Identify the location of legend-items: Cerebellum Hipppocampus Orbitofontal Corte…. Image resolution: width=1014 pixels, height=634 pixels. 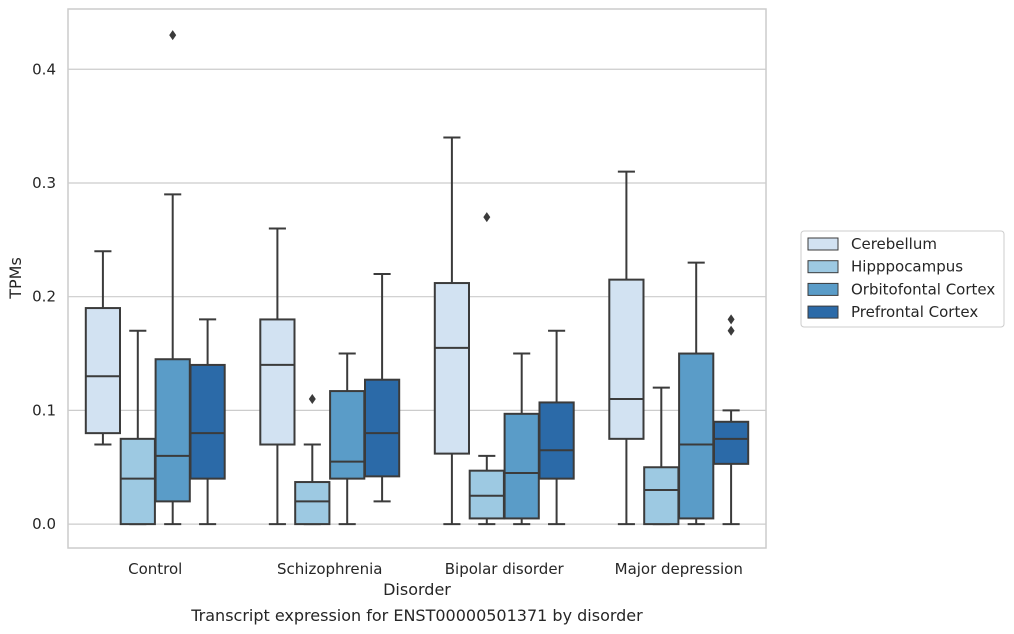
(901, 278).